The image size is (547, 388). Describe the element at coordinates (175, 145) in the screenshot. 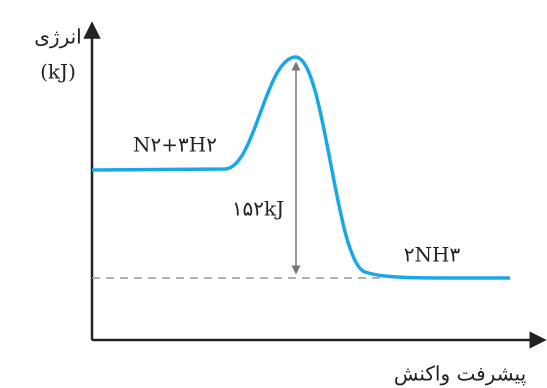

I see `reactants-label: N۲+۳H۲` at that location.